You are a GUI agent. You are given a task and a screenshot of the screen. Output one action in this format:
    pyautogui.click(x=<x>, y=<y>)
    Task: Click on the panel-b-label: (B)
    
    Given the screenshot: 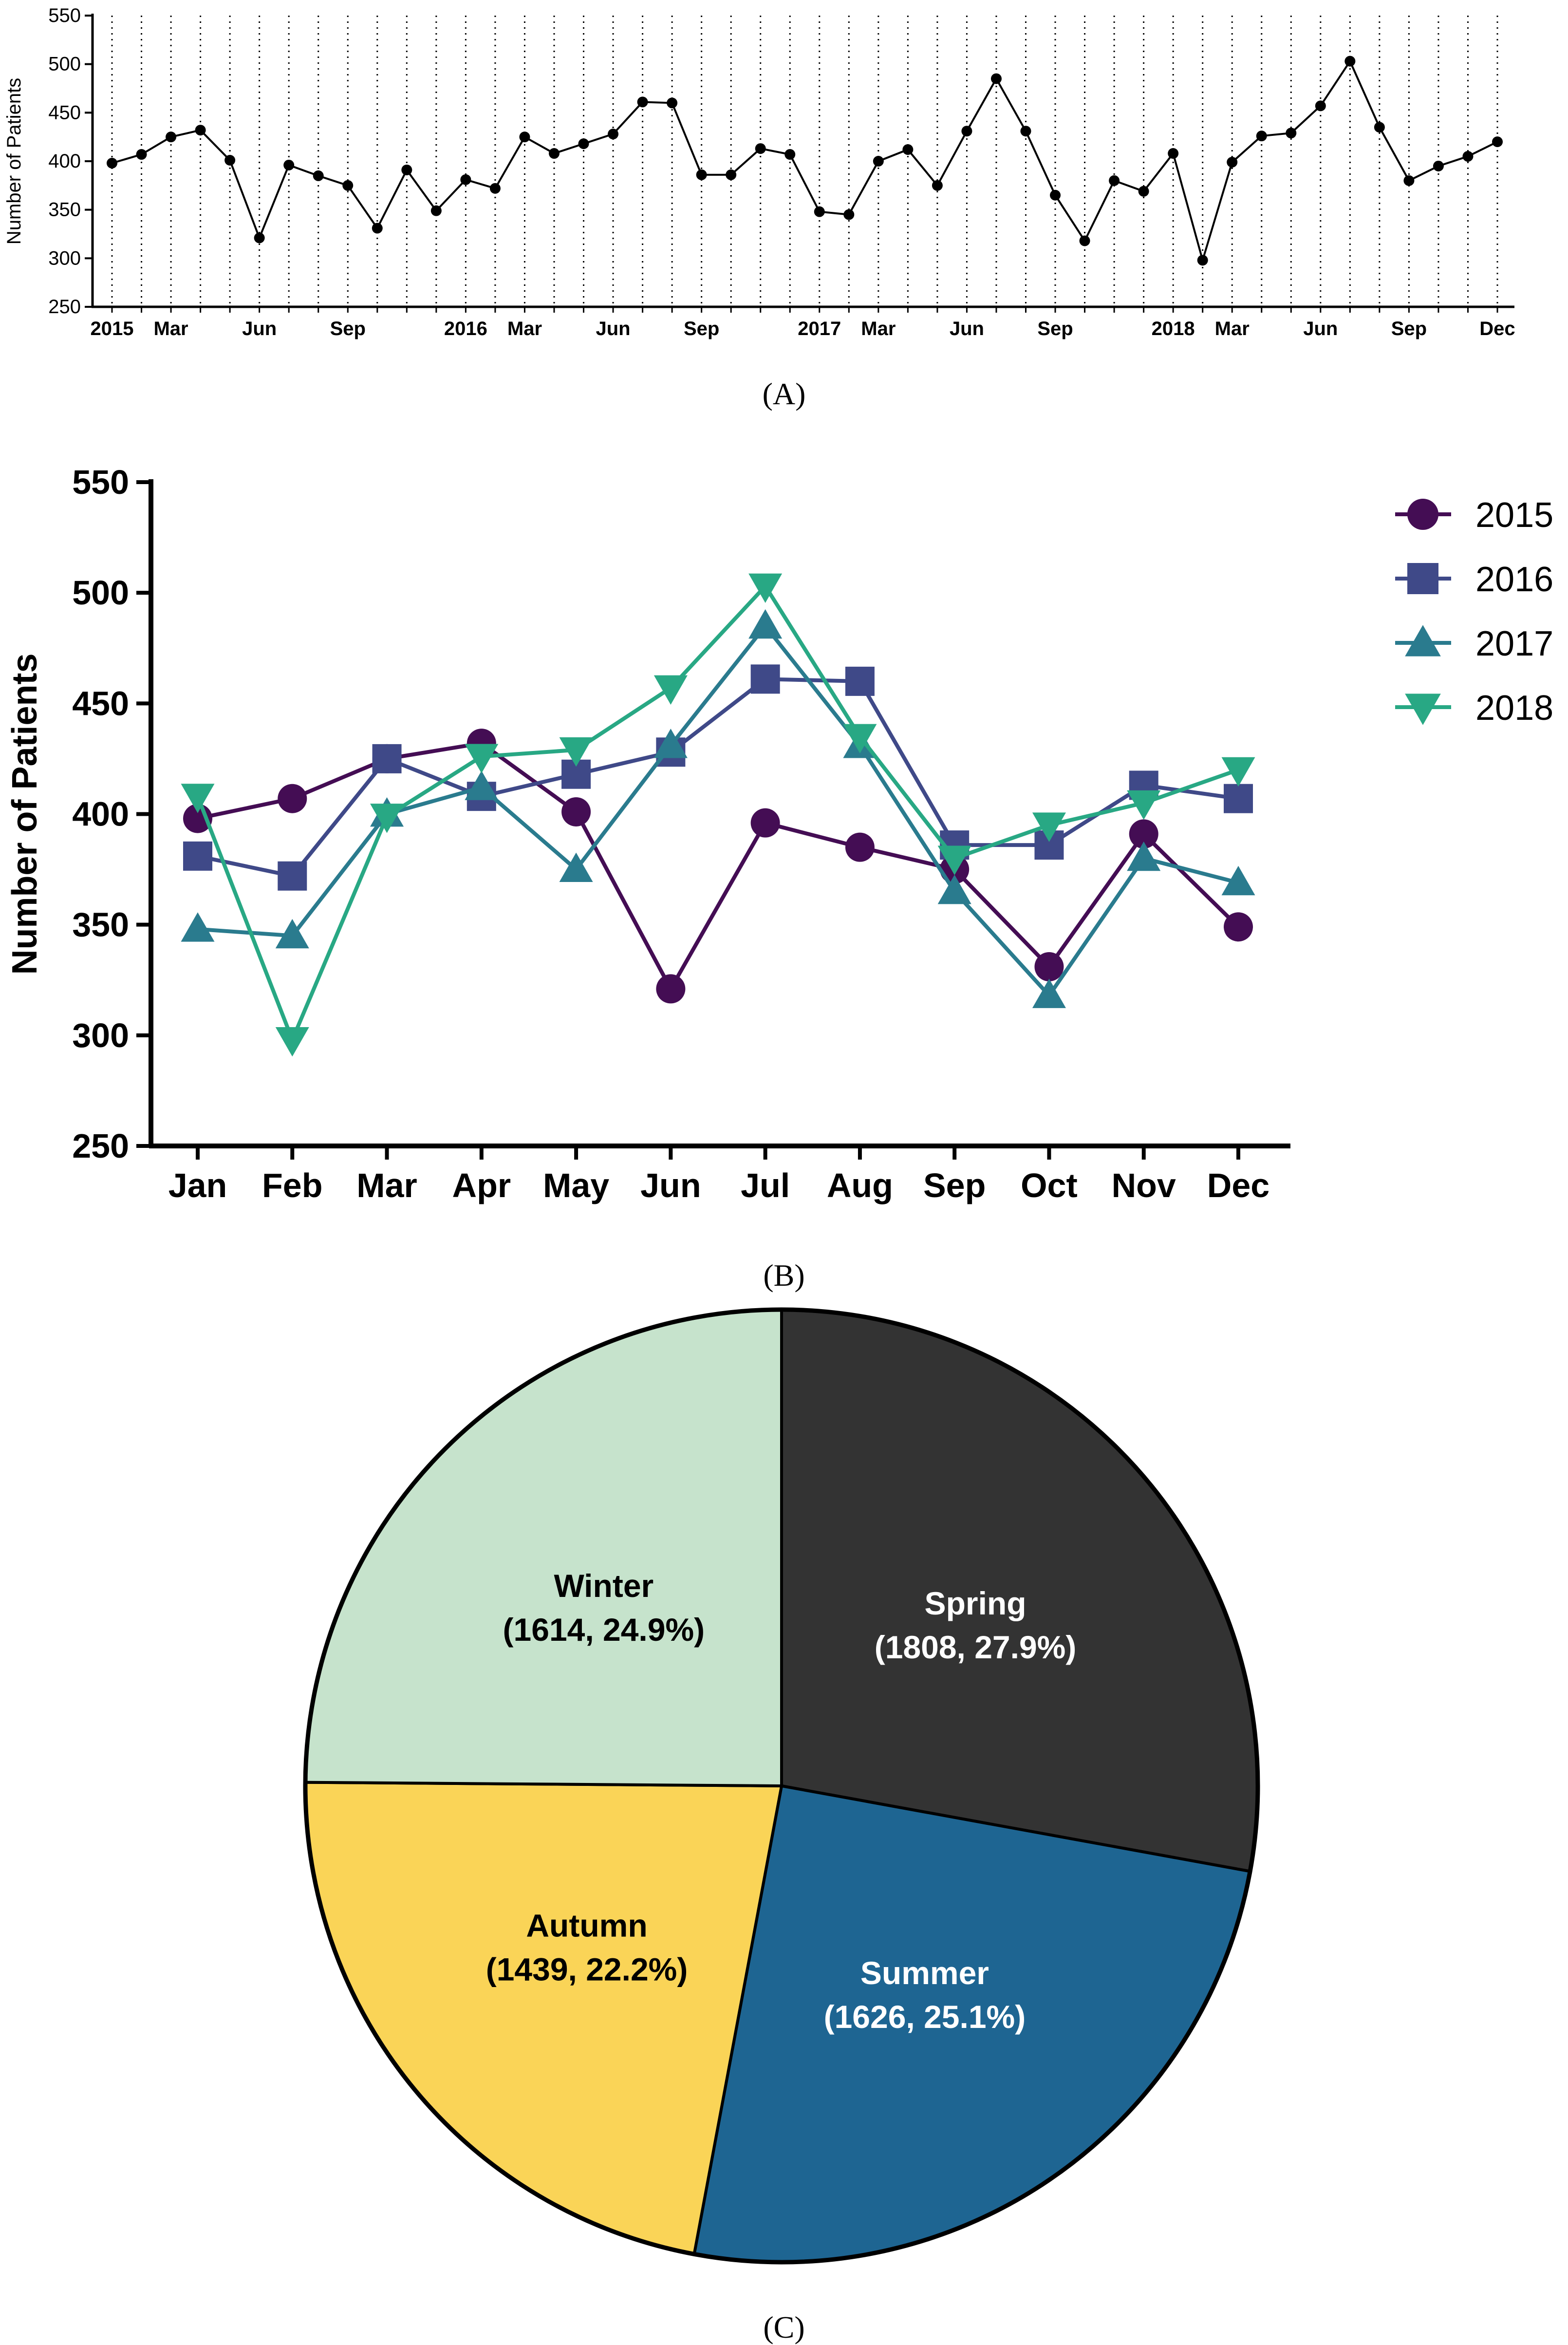 What is the action you would take?
    pyautogui.click(x=783, y=1276)
    